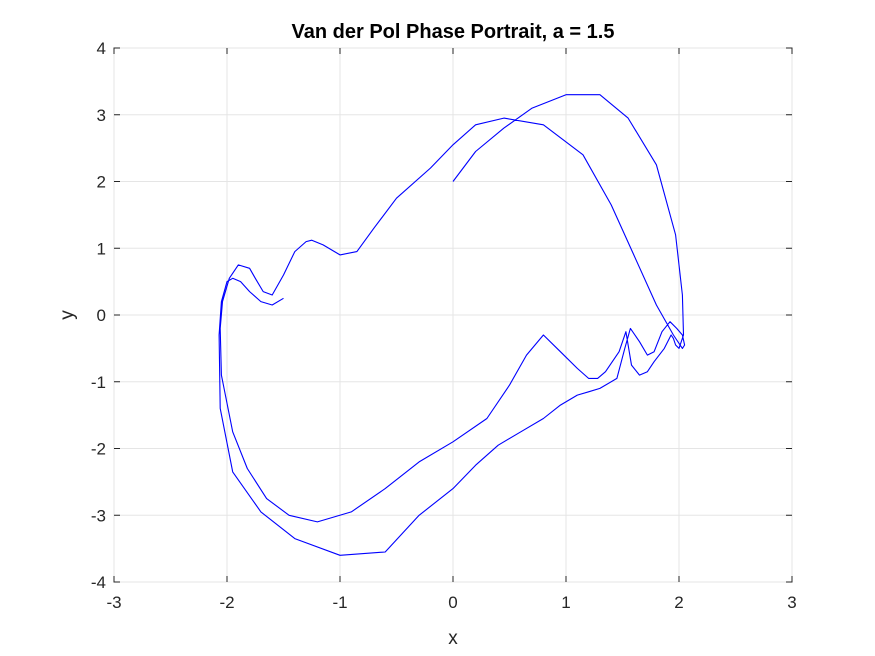 This screenshot has height=656, width=875. Describe the element at coordinates (98, 449) in the screenshot. I see `y-tick-label: -2` at that location.